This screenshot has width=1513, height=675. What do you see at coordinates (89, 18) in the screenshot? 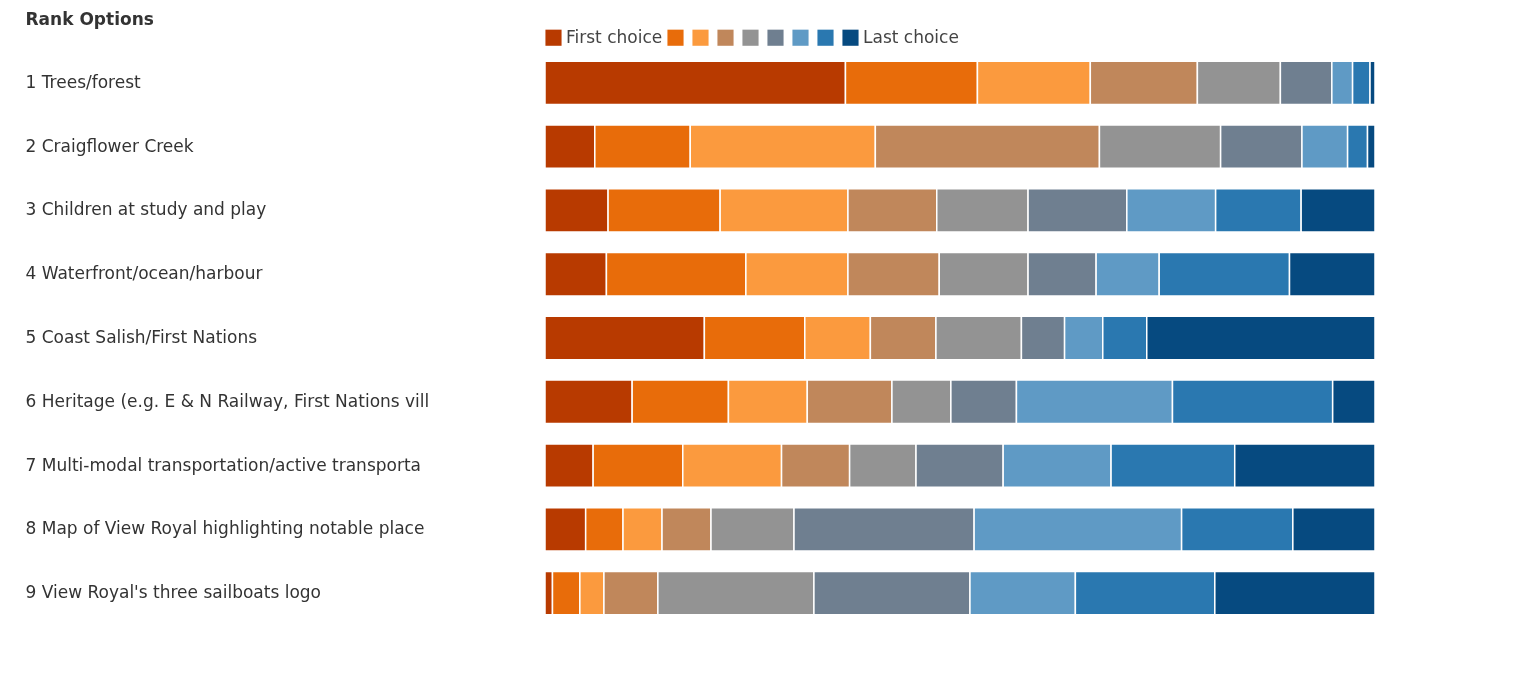
I see `y-axis-title: Rank Options` at bounding box center [89, 18].